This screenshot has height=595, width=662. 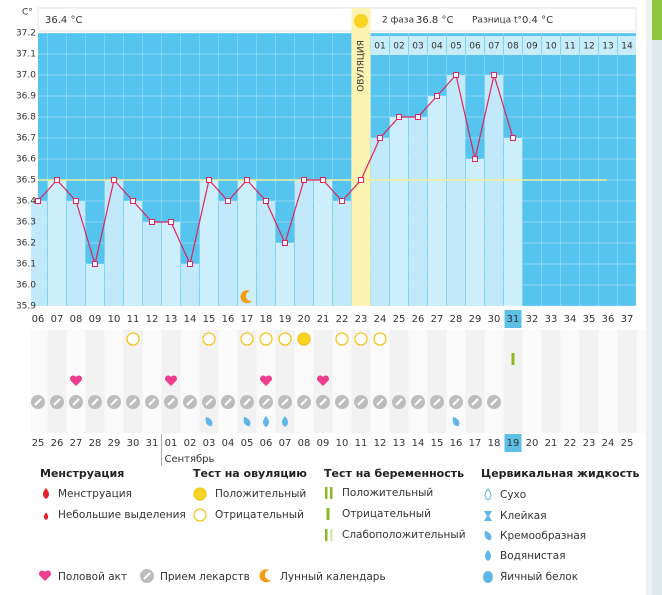 What do you see at coordinates (228, 443) in the screenshot?
I see `date-label: 04` at bounding box center [228, 443].